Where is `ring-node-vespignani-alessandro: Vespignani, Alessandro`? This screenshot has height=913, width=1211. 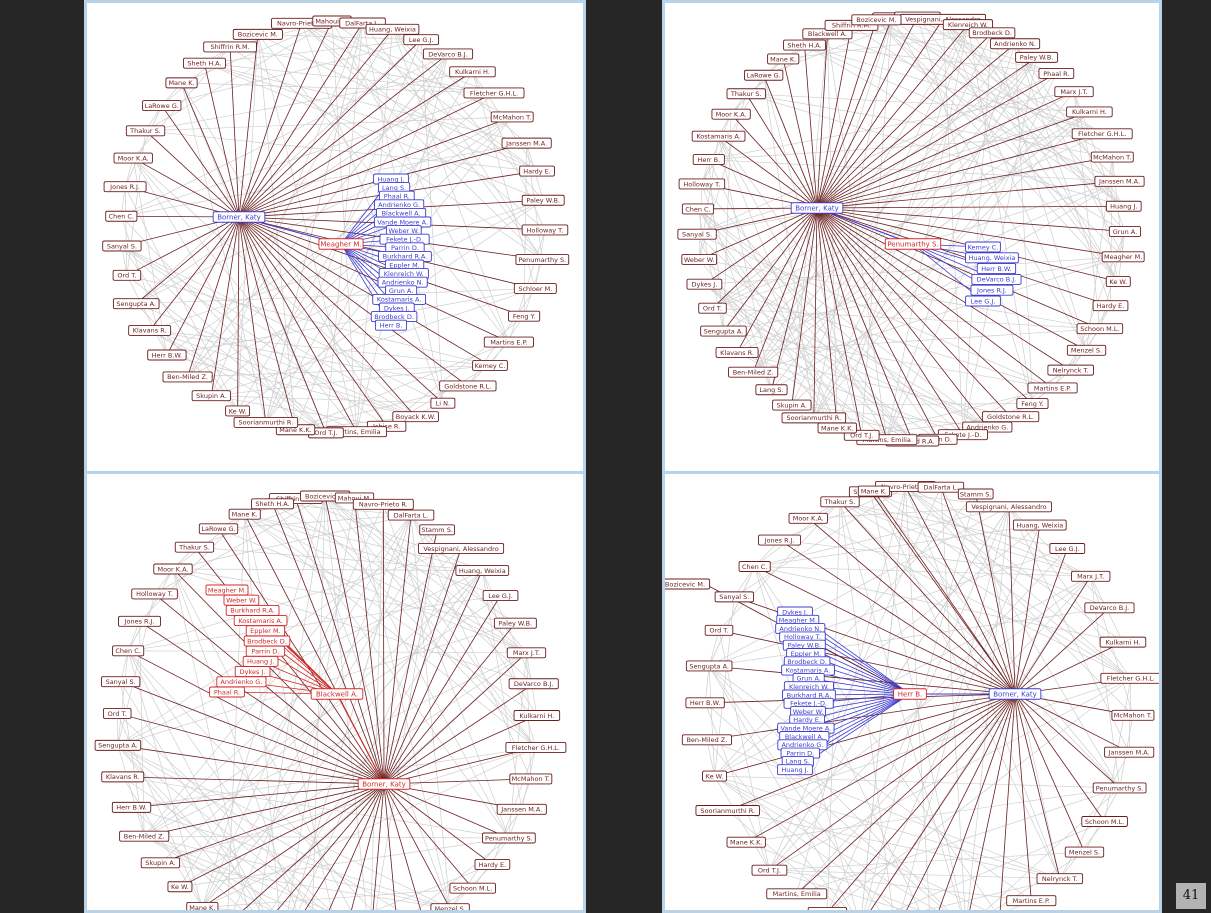
ring-node-vespignani-alessandro: Vespignani, Alessandro is located at coordinates (461, 548).